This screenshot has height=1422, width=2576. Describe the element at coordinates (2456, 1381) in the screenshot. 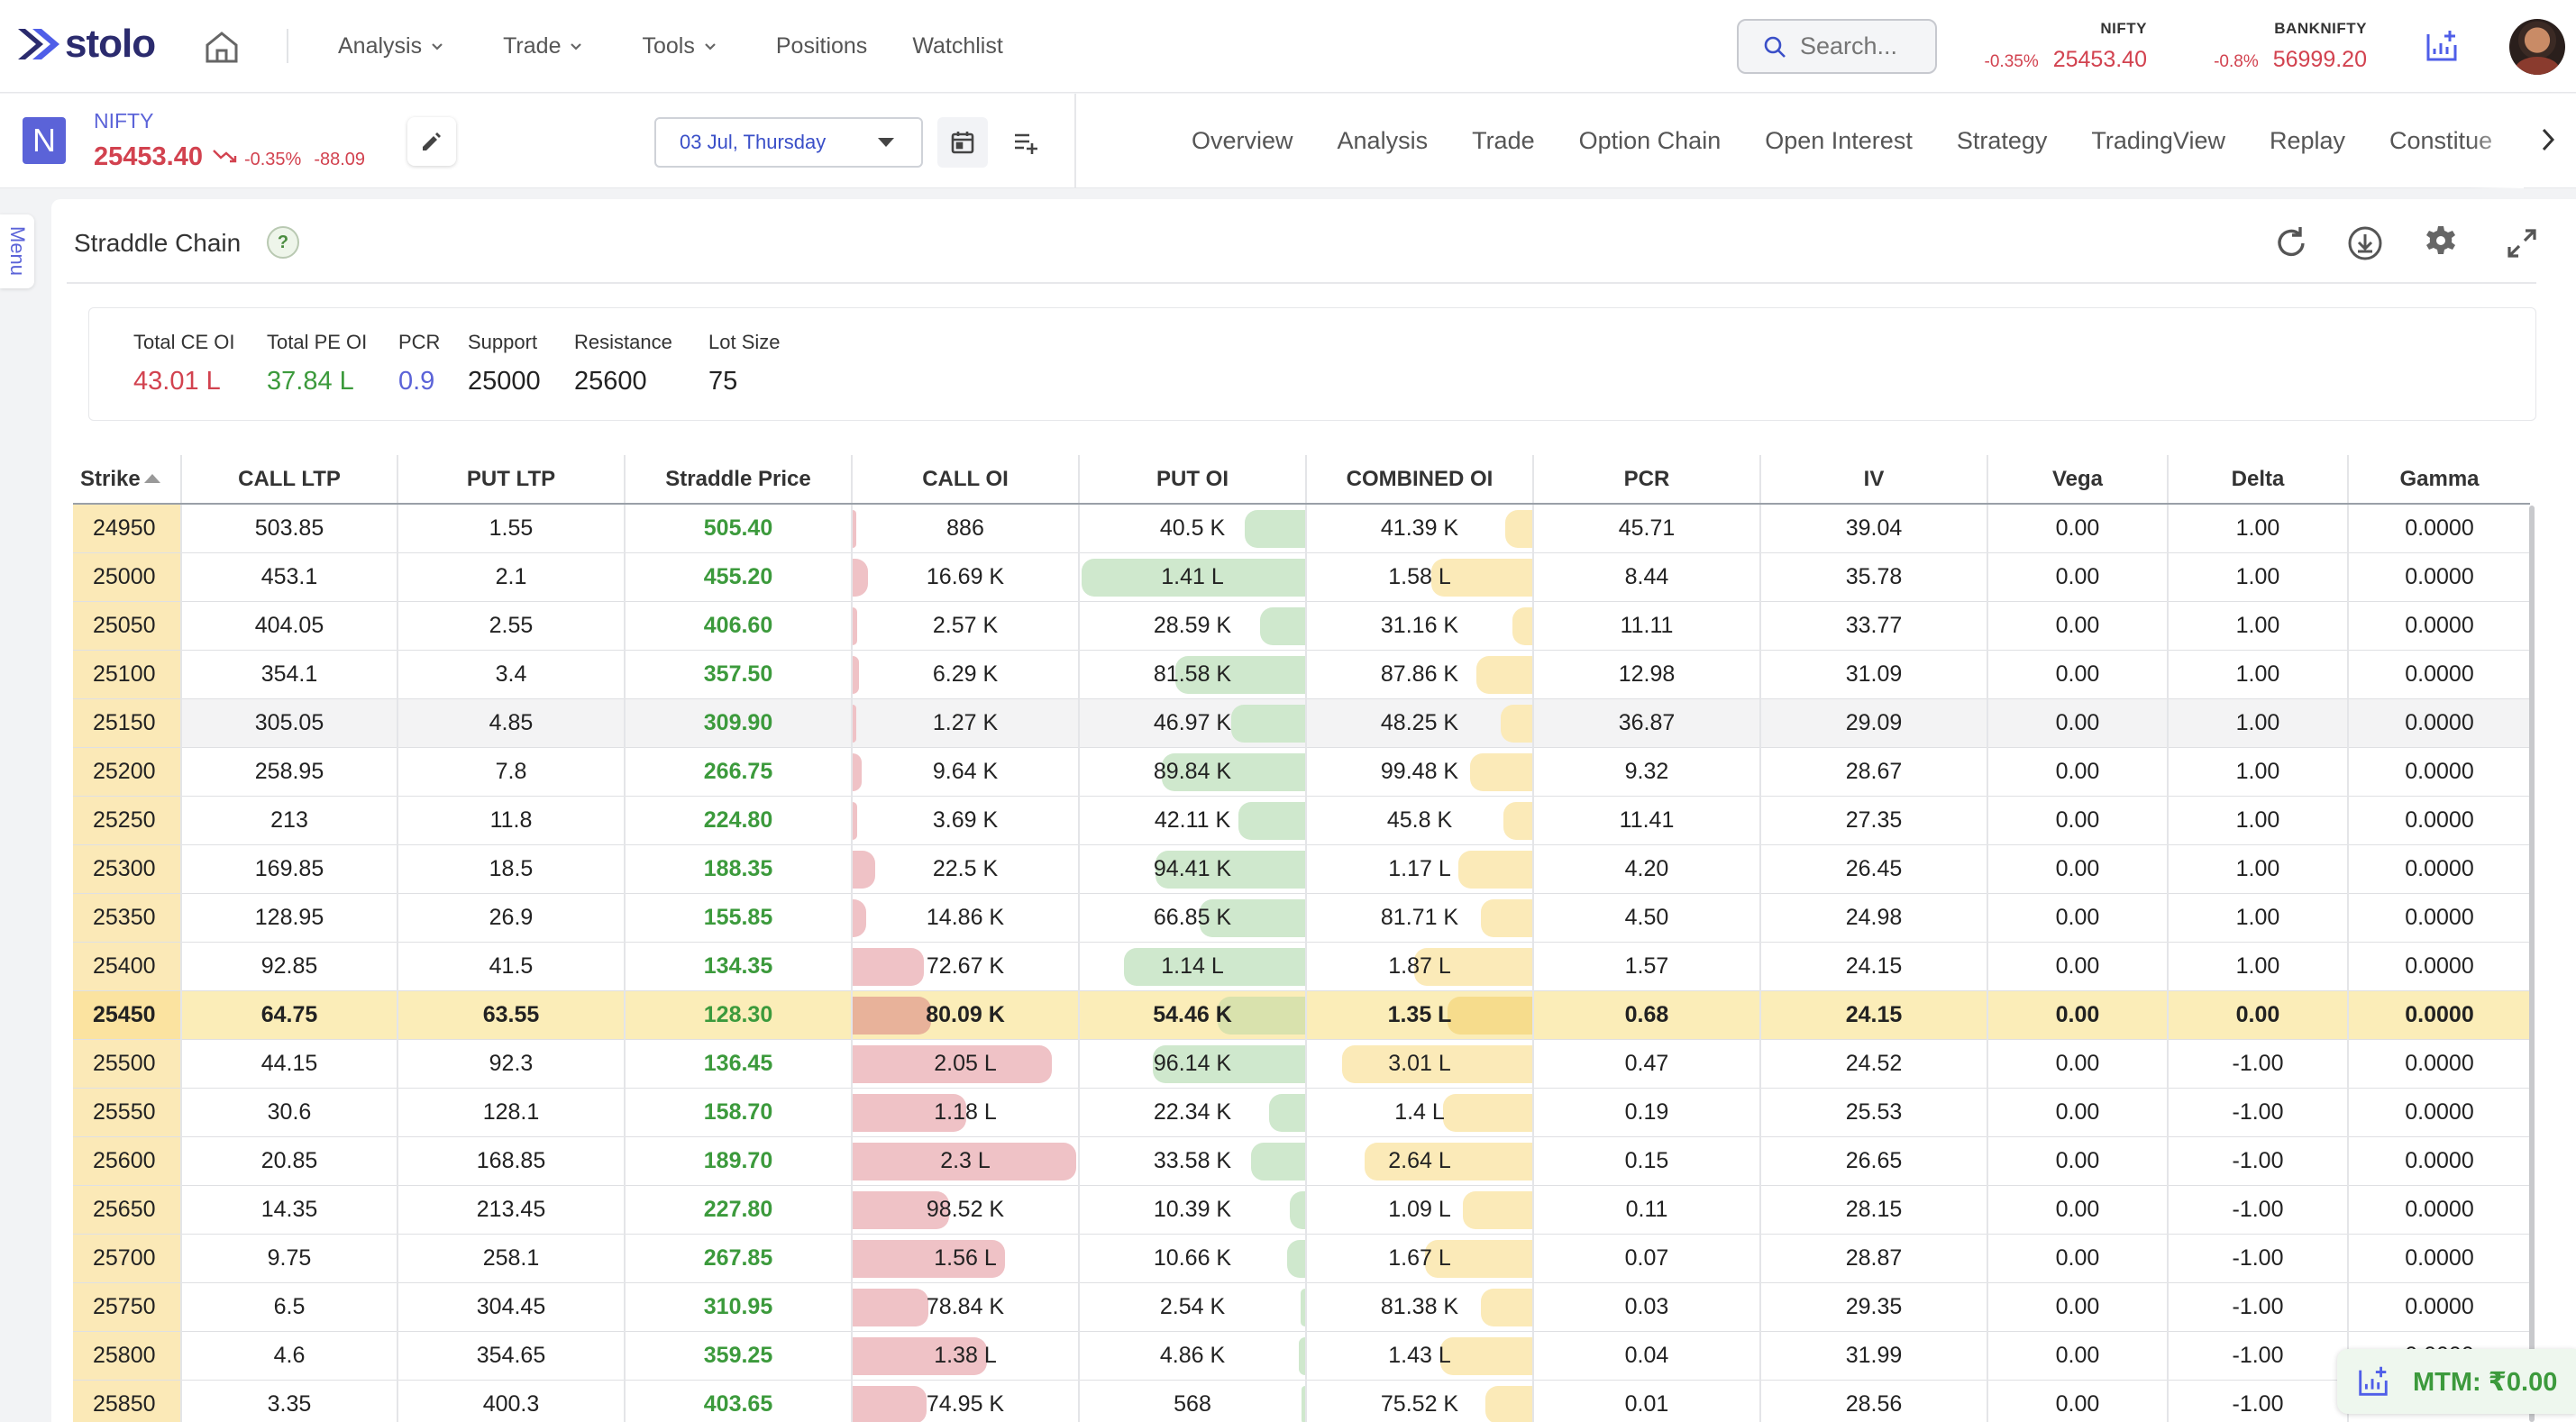

I see `mtm-widget: MTM: ₹0.00` at that location.